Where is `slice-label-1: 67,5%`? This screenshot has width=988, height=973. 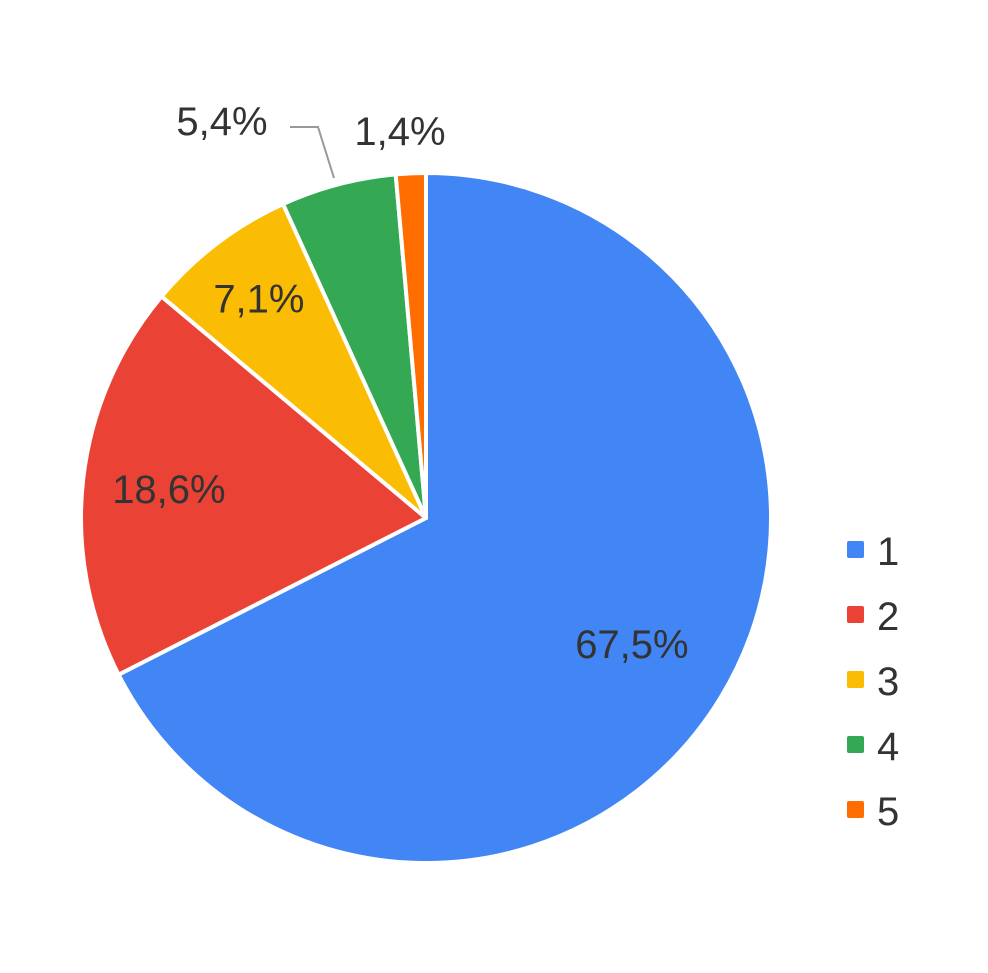
slice-label-1: 67,5% is located at coordinates (631, 645).